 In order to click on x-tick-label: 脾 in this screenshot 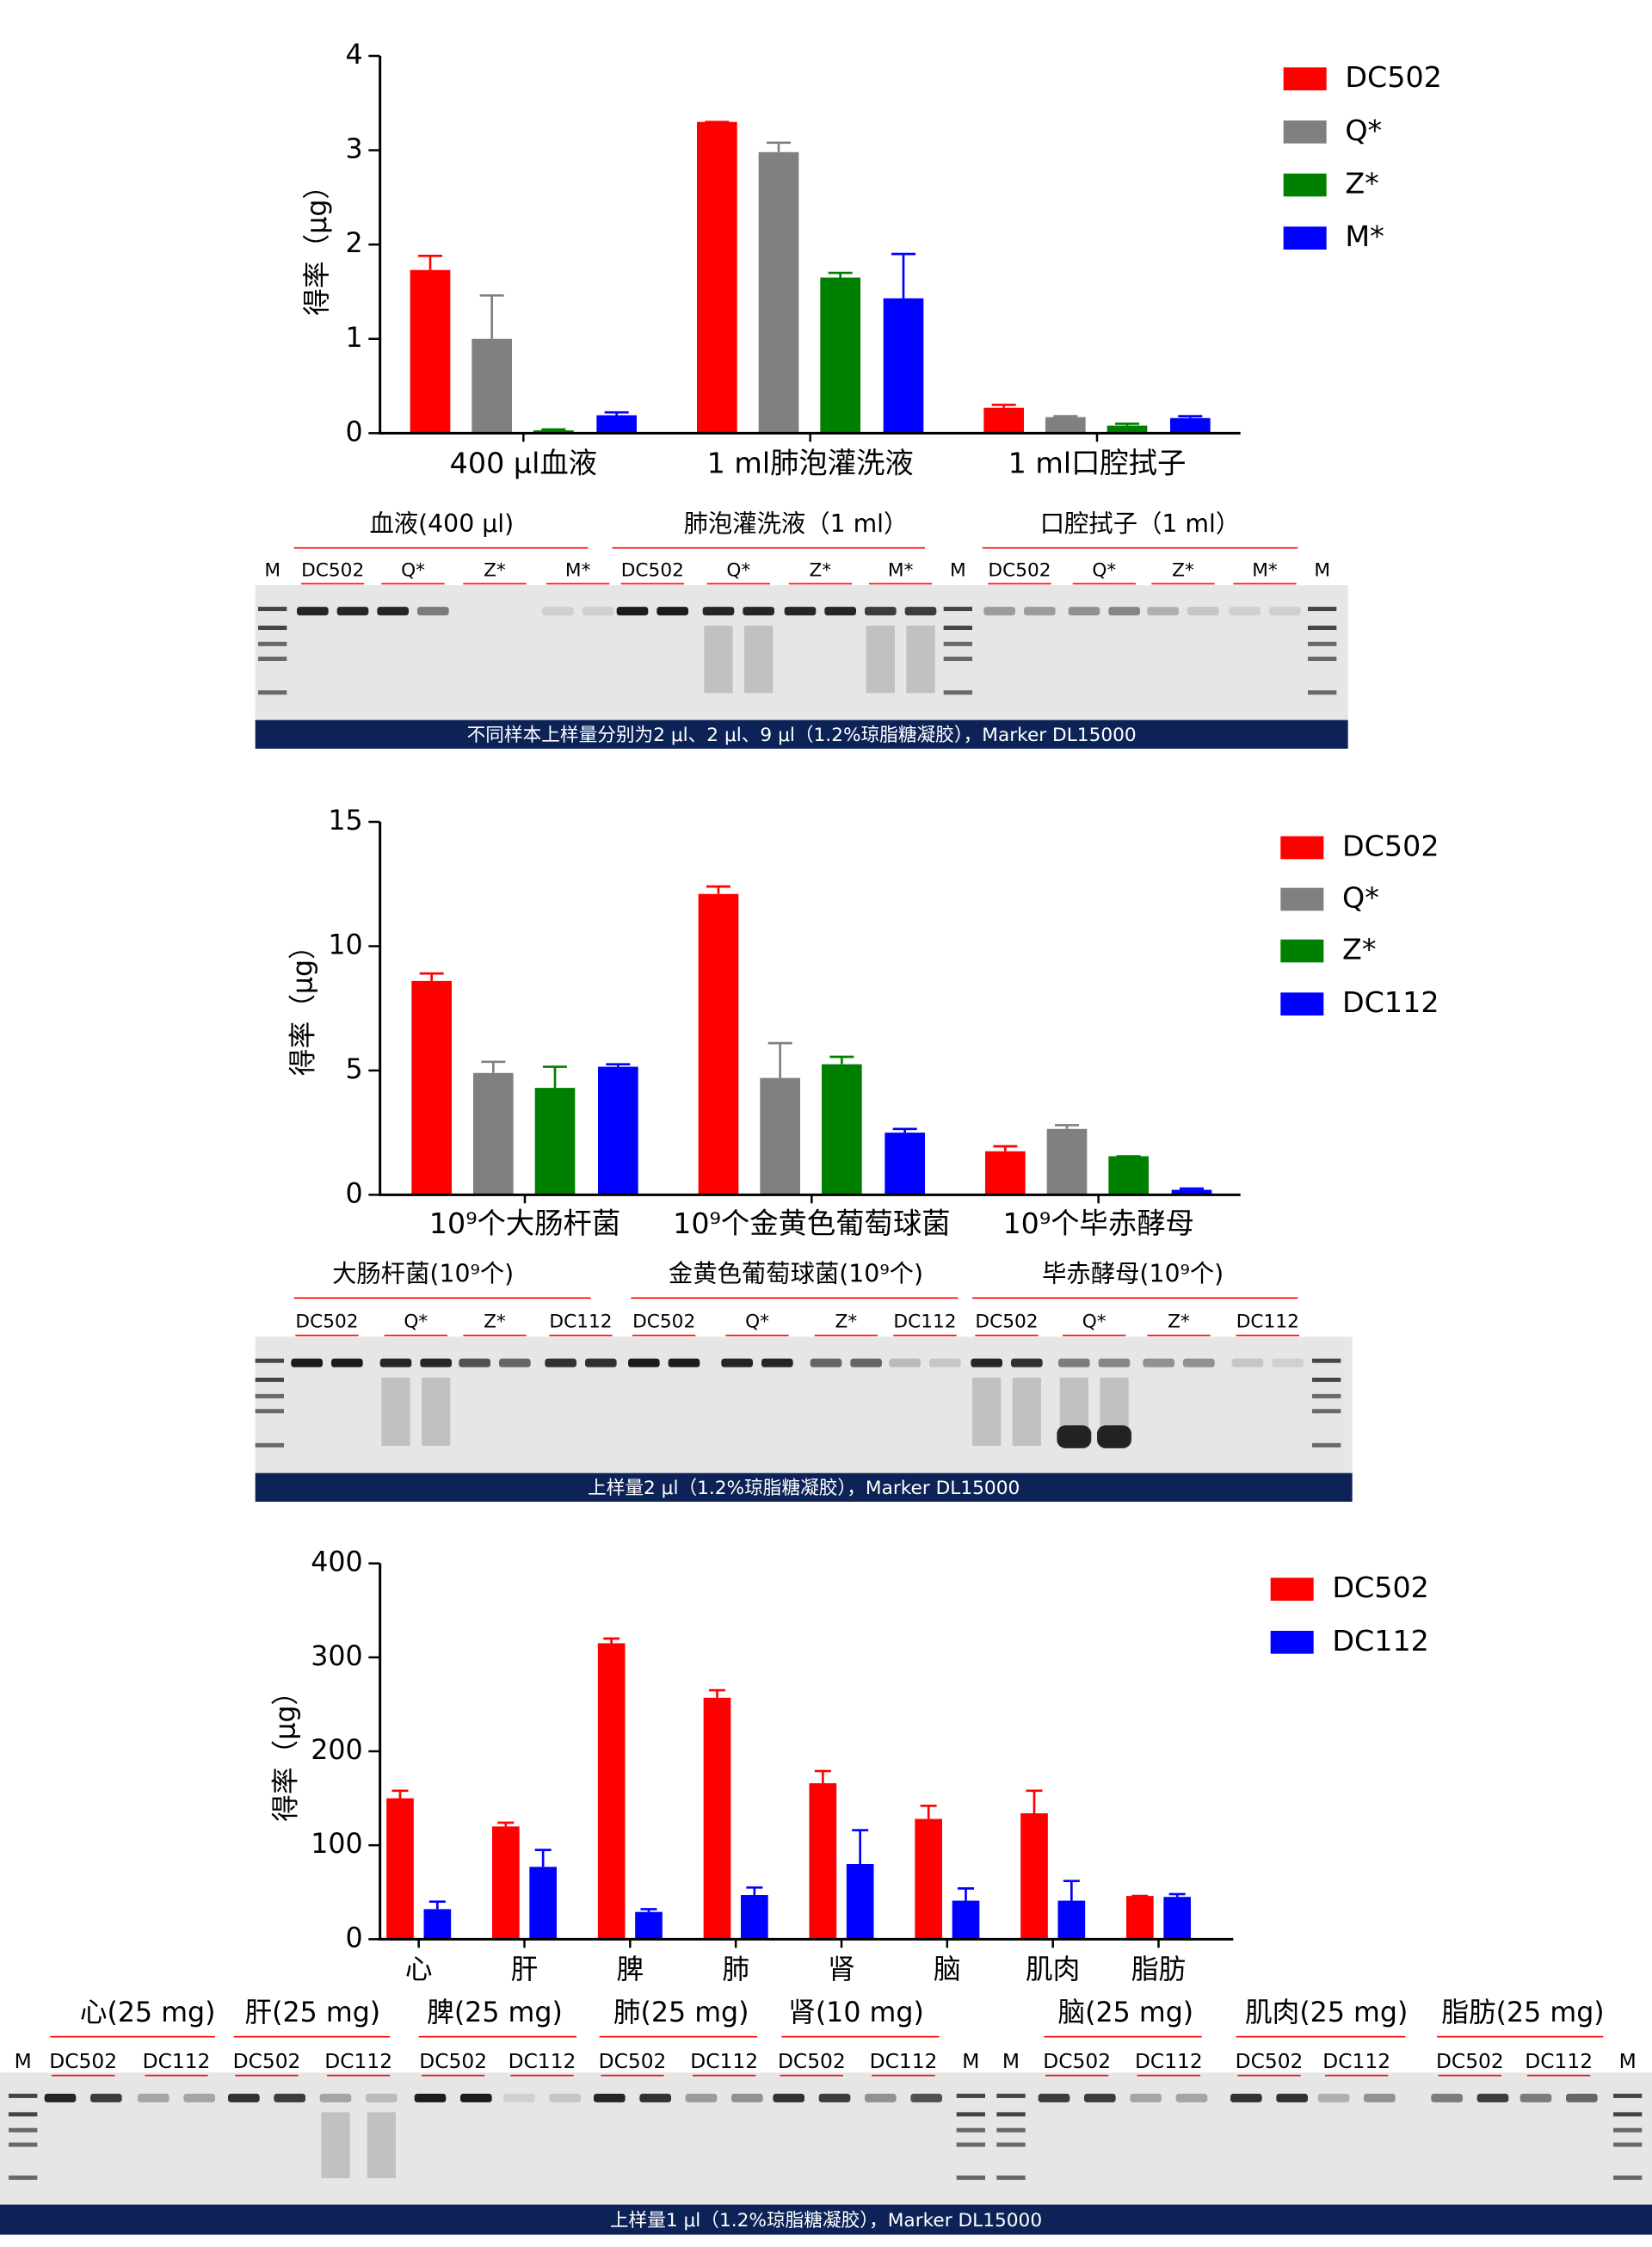, I will do `click(630, 1969)`.